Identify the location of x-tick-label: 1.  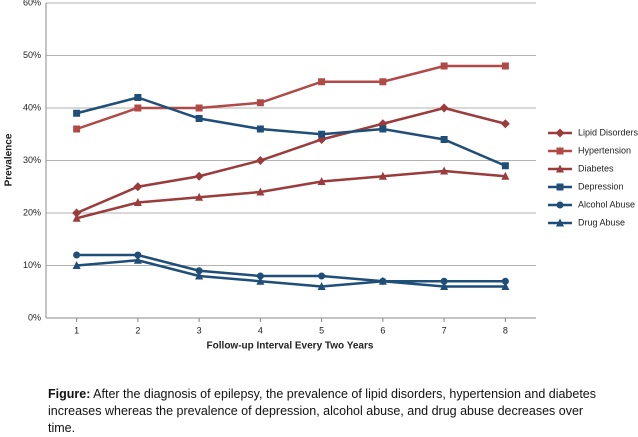
(76, 330).